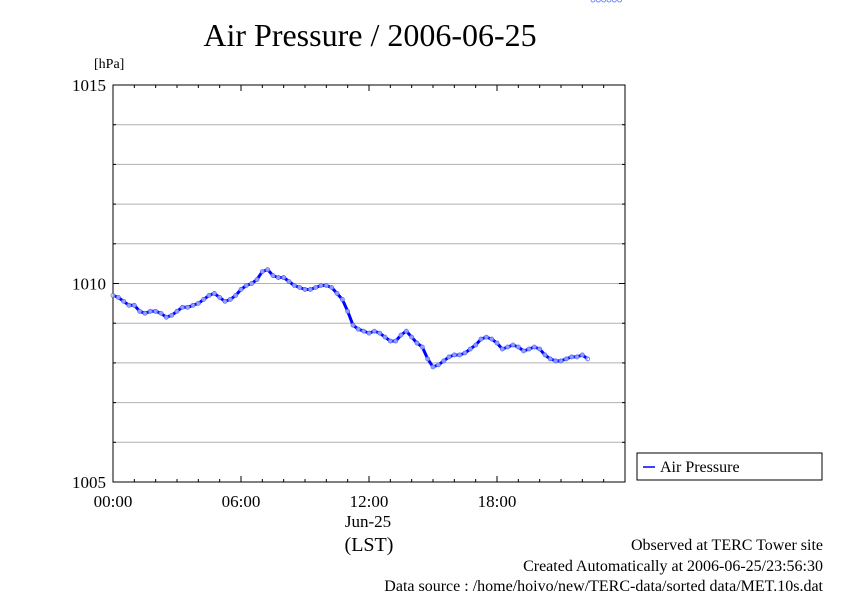  I want to click on chart-title: Air Pressure / 2006-06-25, so click(369, 35).